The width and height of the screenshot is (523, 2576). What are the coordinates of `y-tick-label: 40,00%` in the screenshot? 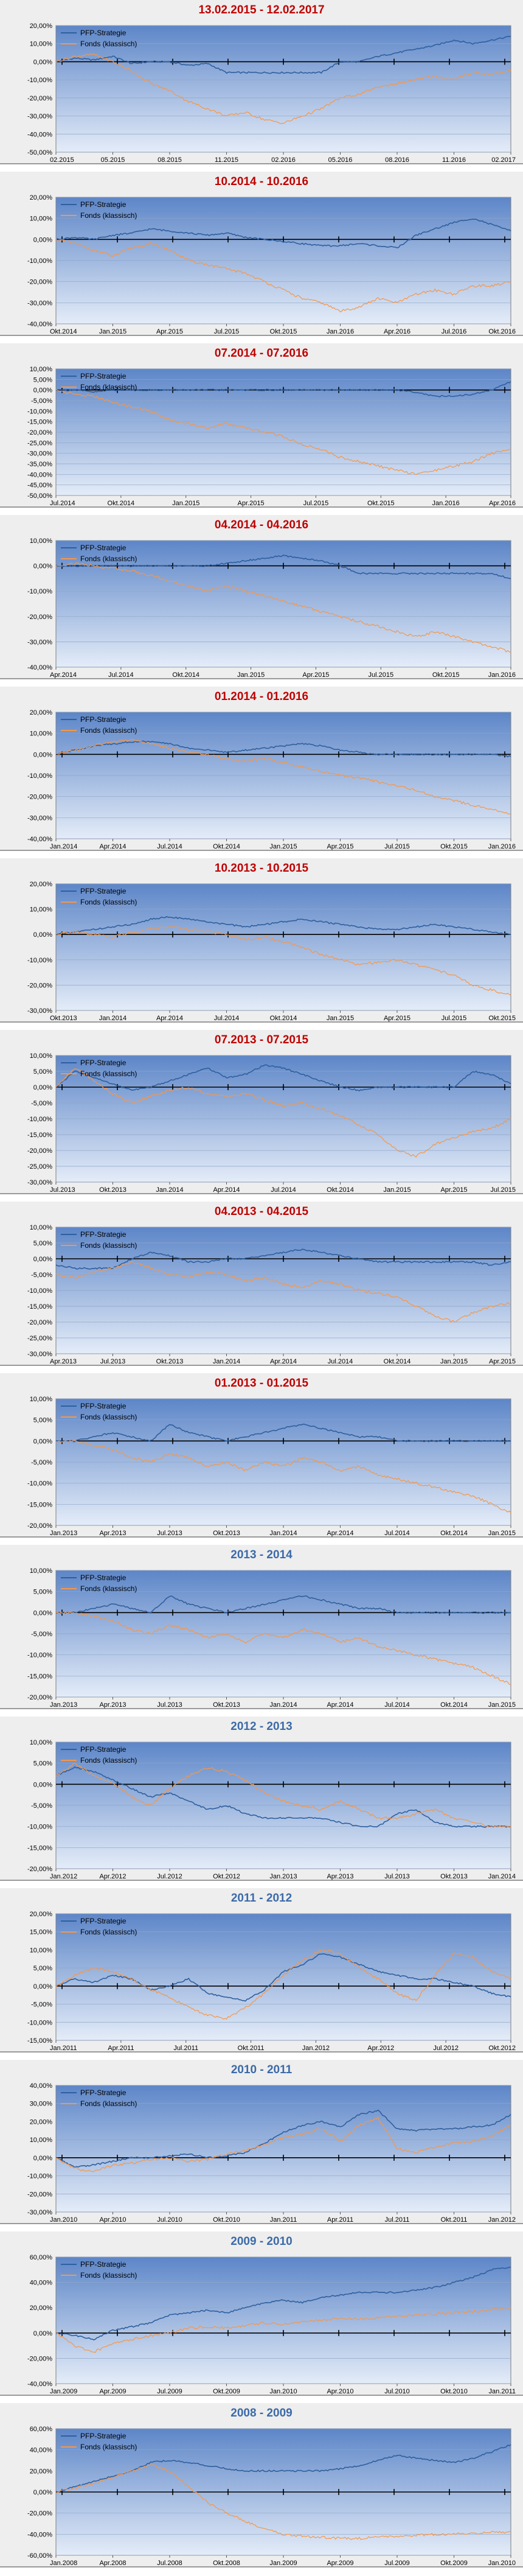 It's located at (41, 2450).